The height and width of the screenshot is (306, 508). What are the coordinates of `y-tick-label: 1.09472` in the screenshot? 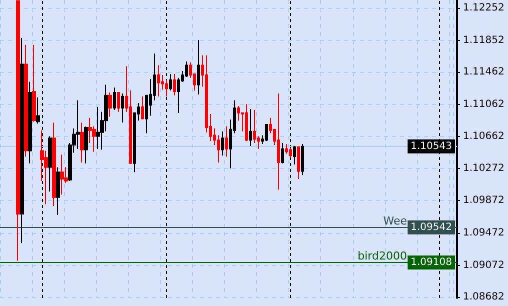 It's located at (483, 233).